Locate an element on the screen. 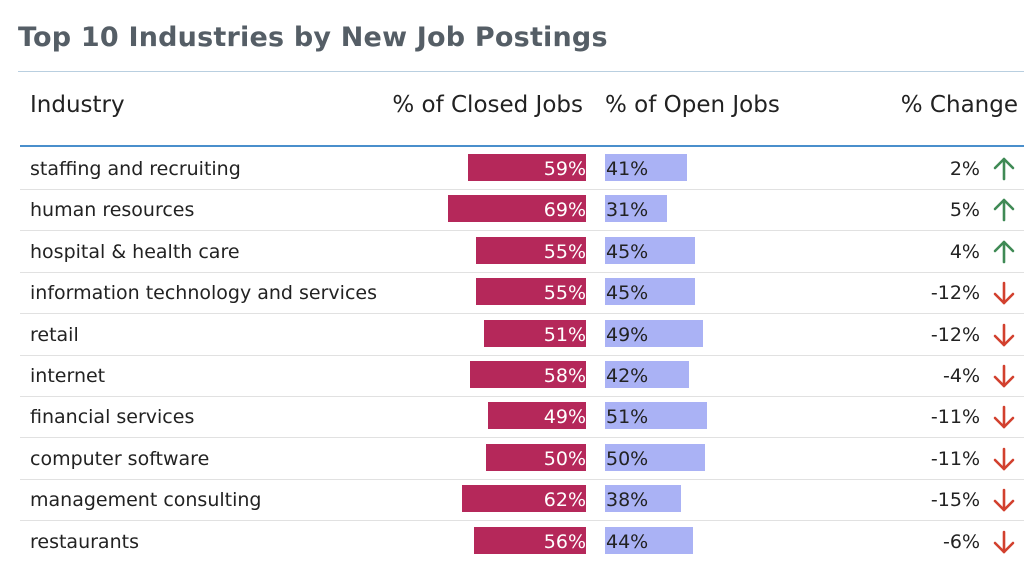  table-row: internet 58% 42% -4% is located at coordinates (518, 376).